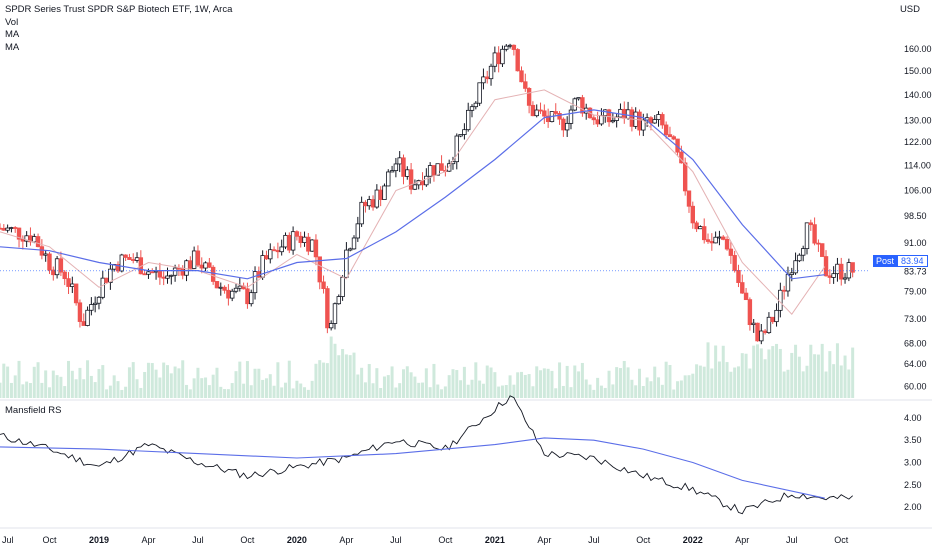  I want to click on indicator-ma-2: MA, so click(12, 47).